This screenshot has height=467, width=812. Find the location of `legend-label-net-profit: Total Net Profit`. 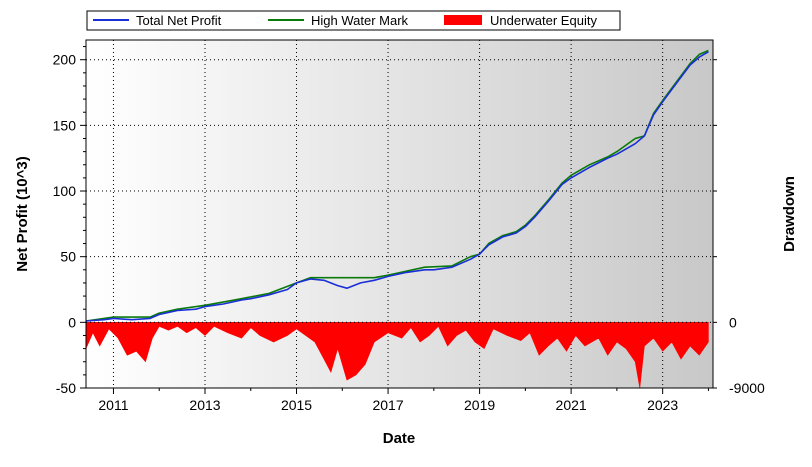

legend-label-net-profit: Total Net Profit is located at coordinates (179, 20).